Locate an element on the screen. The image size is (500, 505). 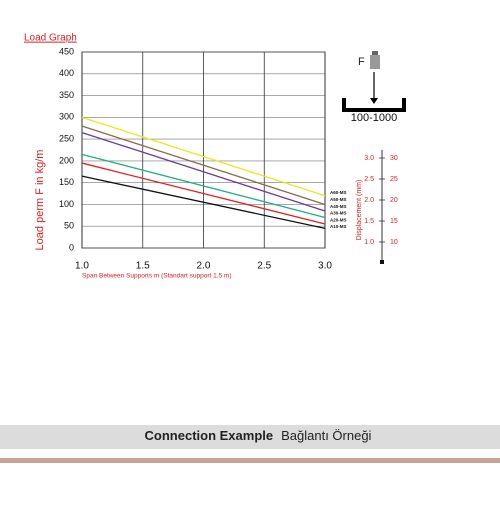
y-tick-label: 350 is located at coordinates (66, 95).